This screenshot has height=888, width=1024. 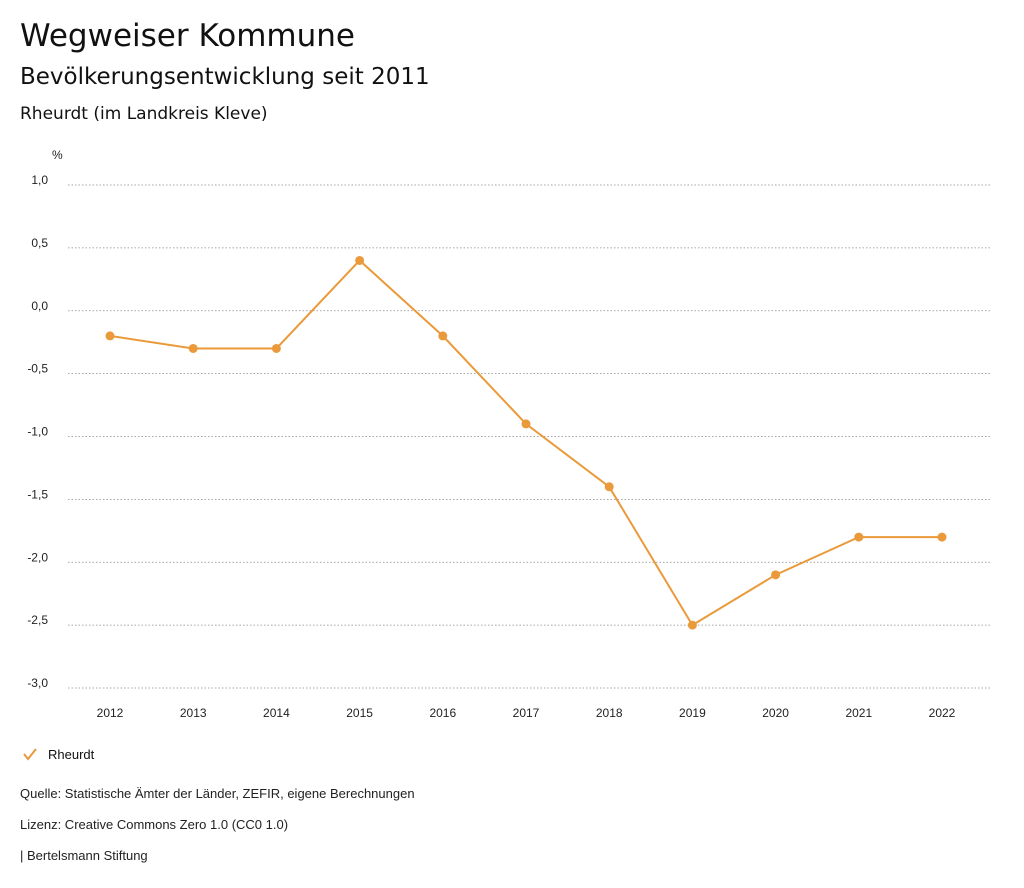 I want to click on y-tick-label: 0,5, so click(x=39, y=243).